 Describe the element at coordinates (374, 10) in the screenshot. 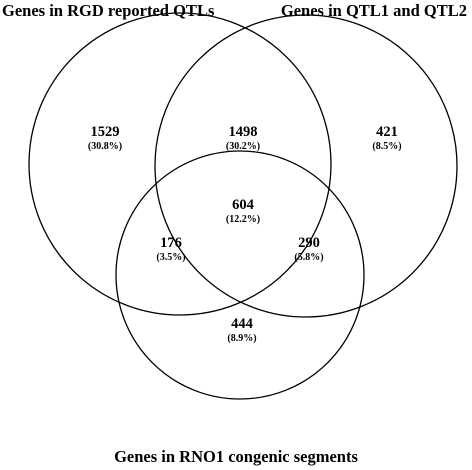

I see `set-label-qtl1-qtl2: Genes in QTL1 and QTL2` at that location.